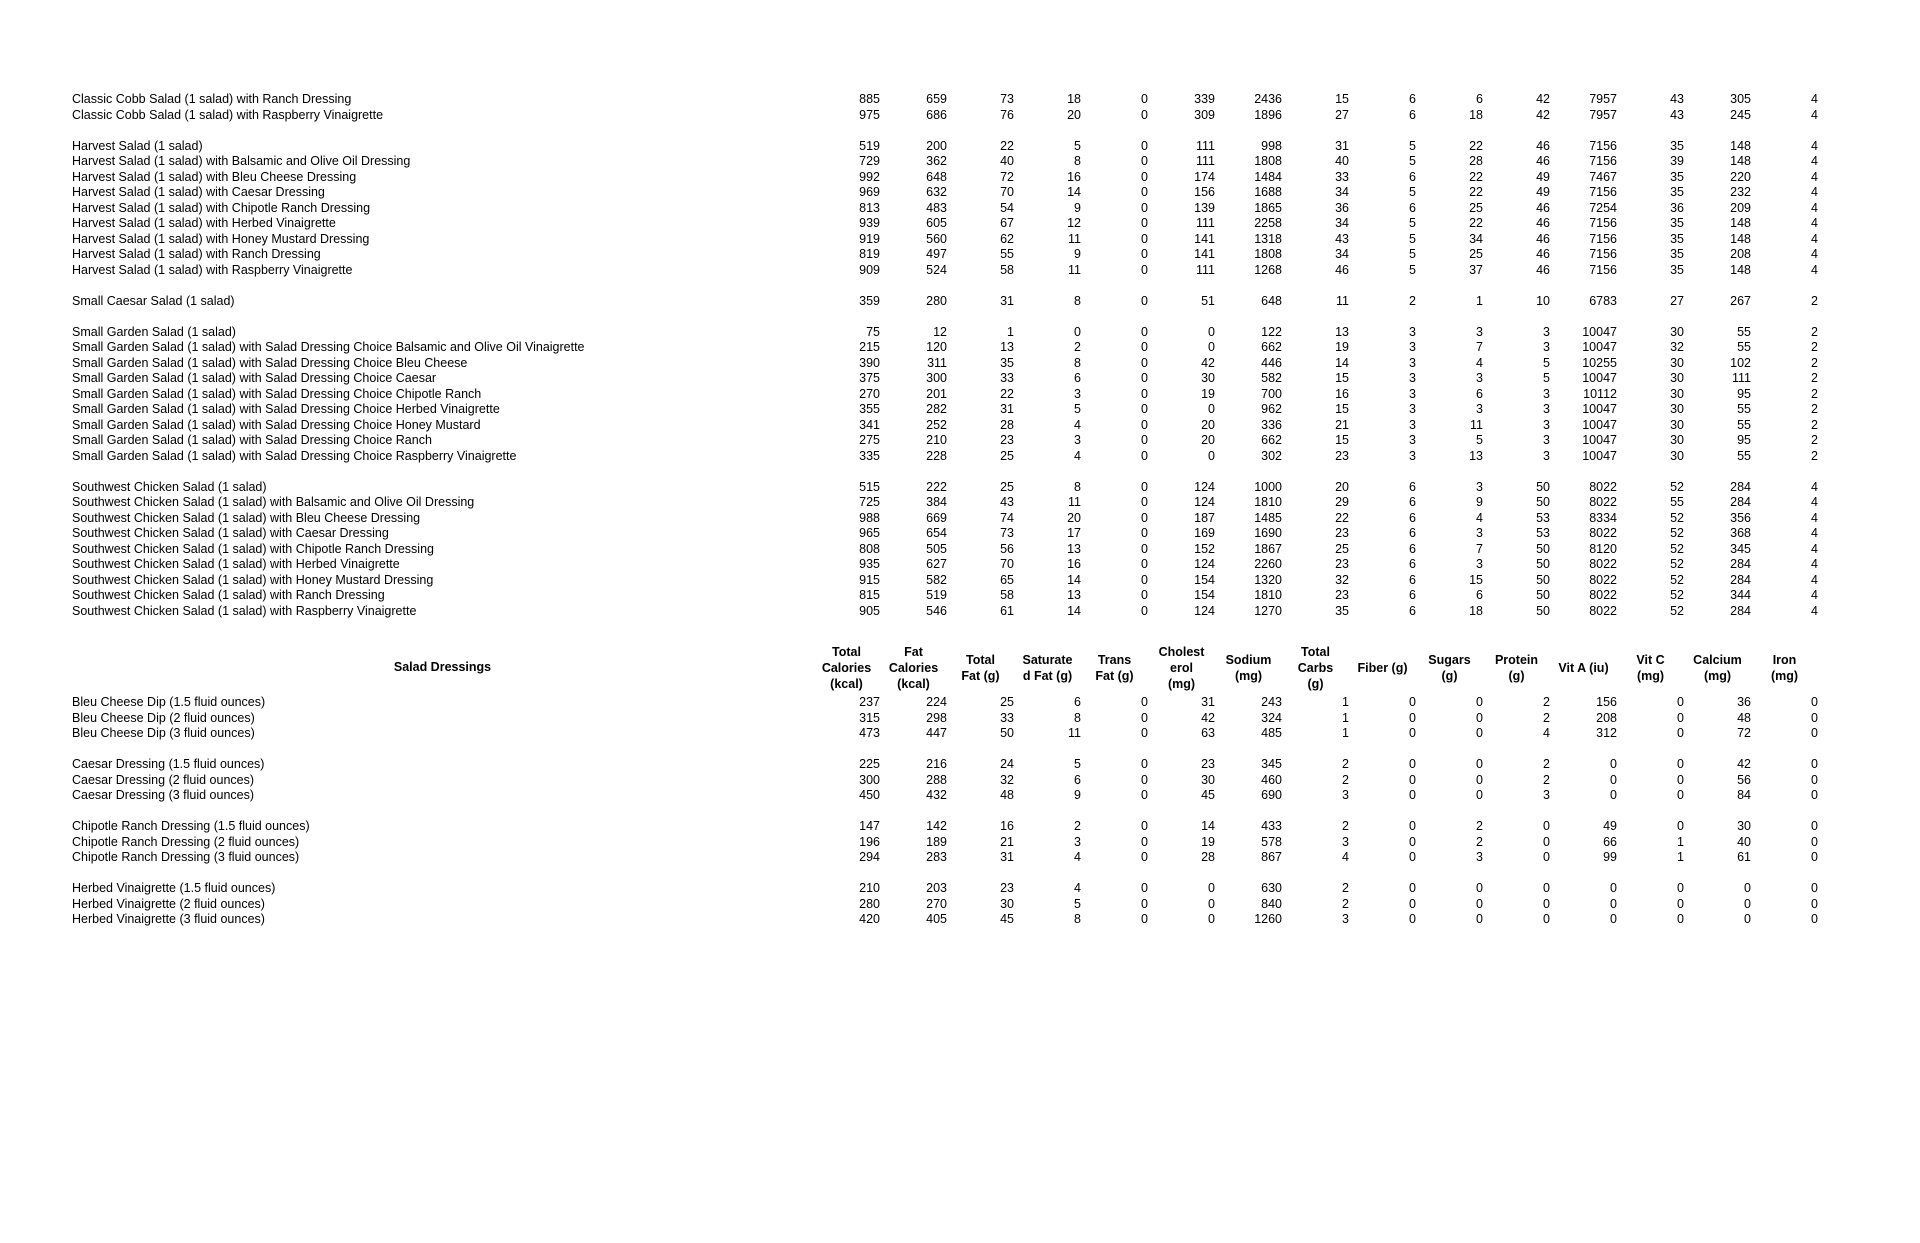 The width and height of the screenshot is (1920, 1243). What do you see at coordinates (869, 579) in the screenshot?
I see `cell-total-calories-kcal: 915` at bounding box center [869, 579].